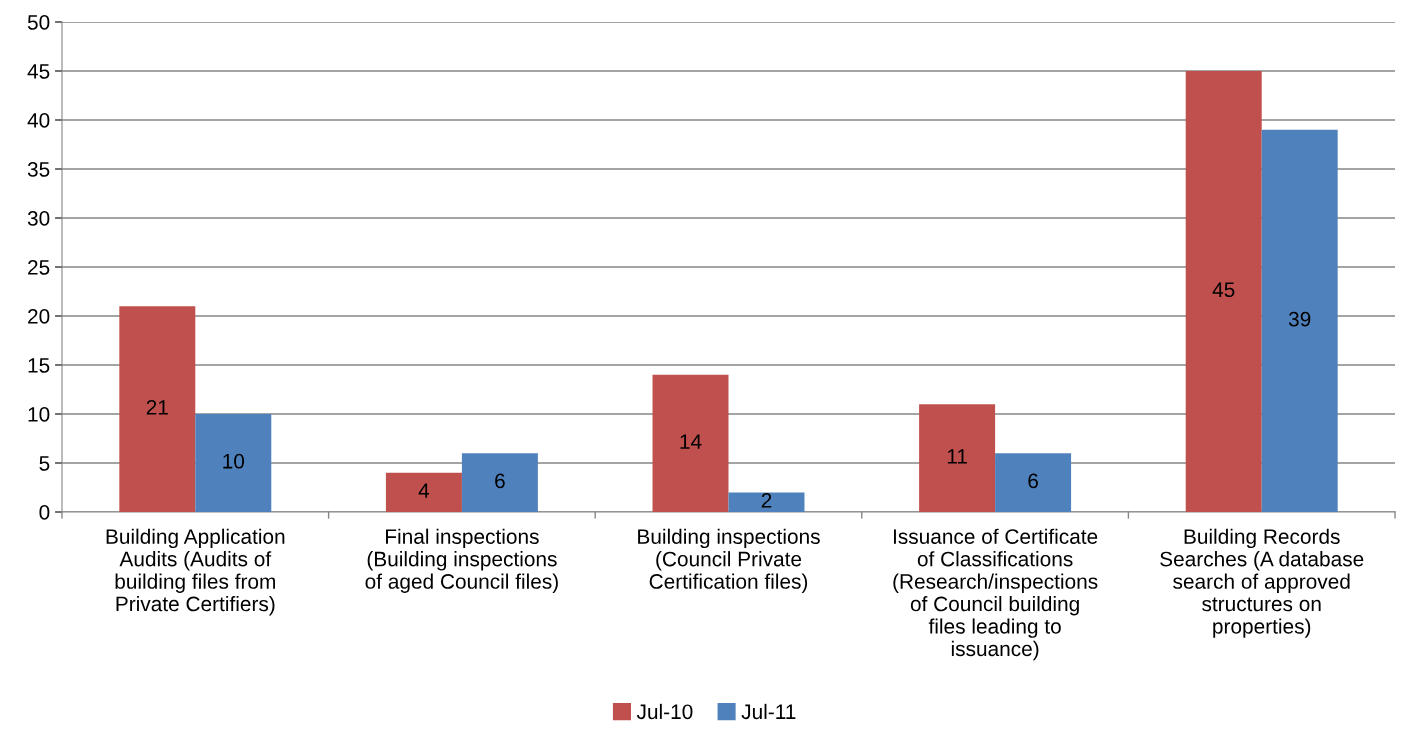  Describe the element at coordinates (38, 169) in the screenshot. I see `y-tick-label: 35` at that location.